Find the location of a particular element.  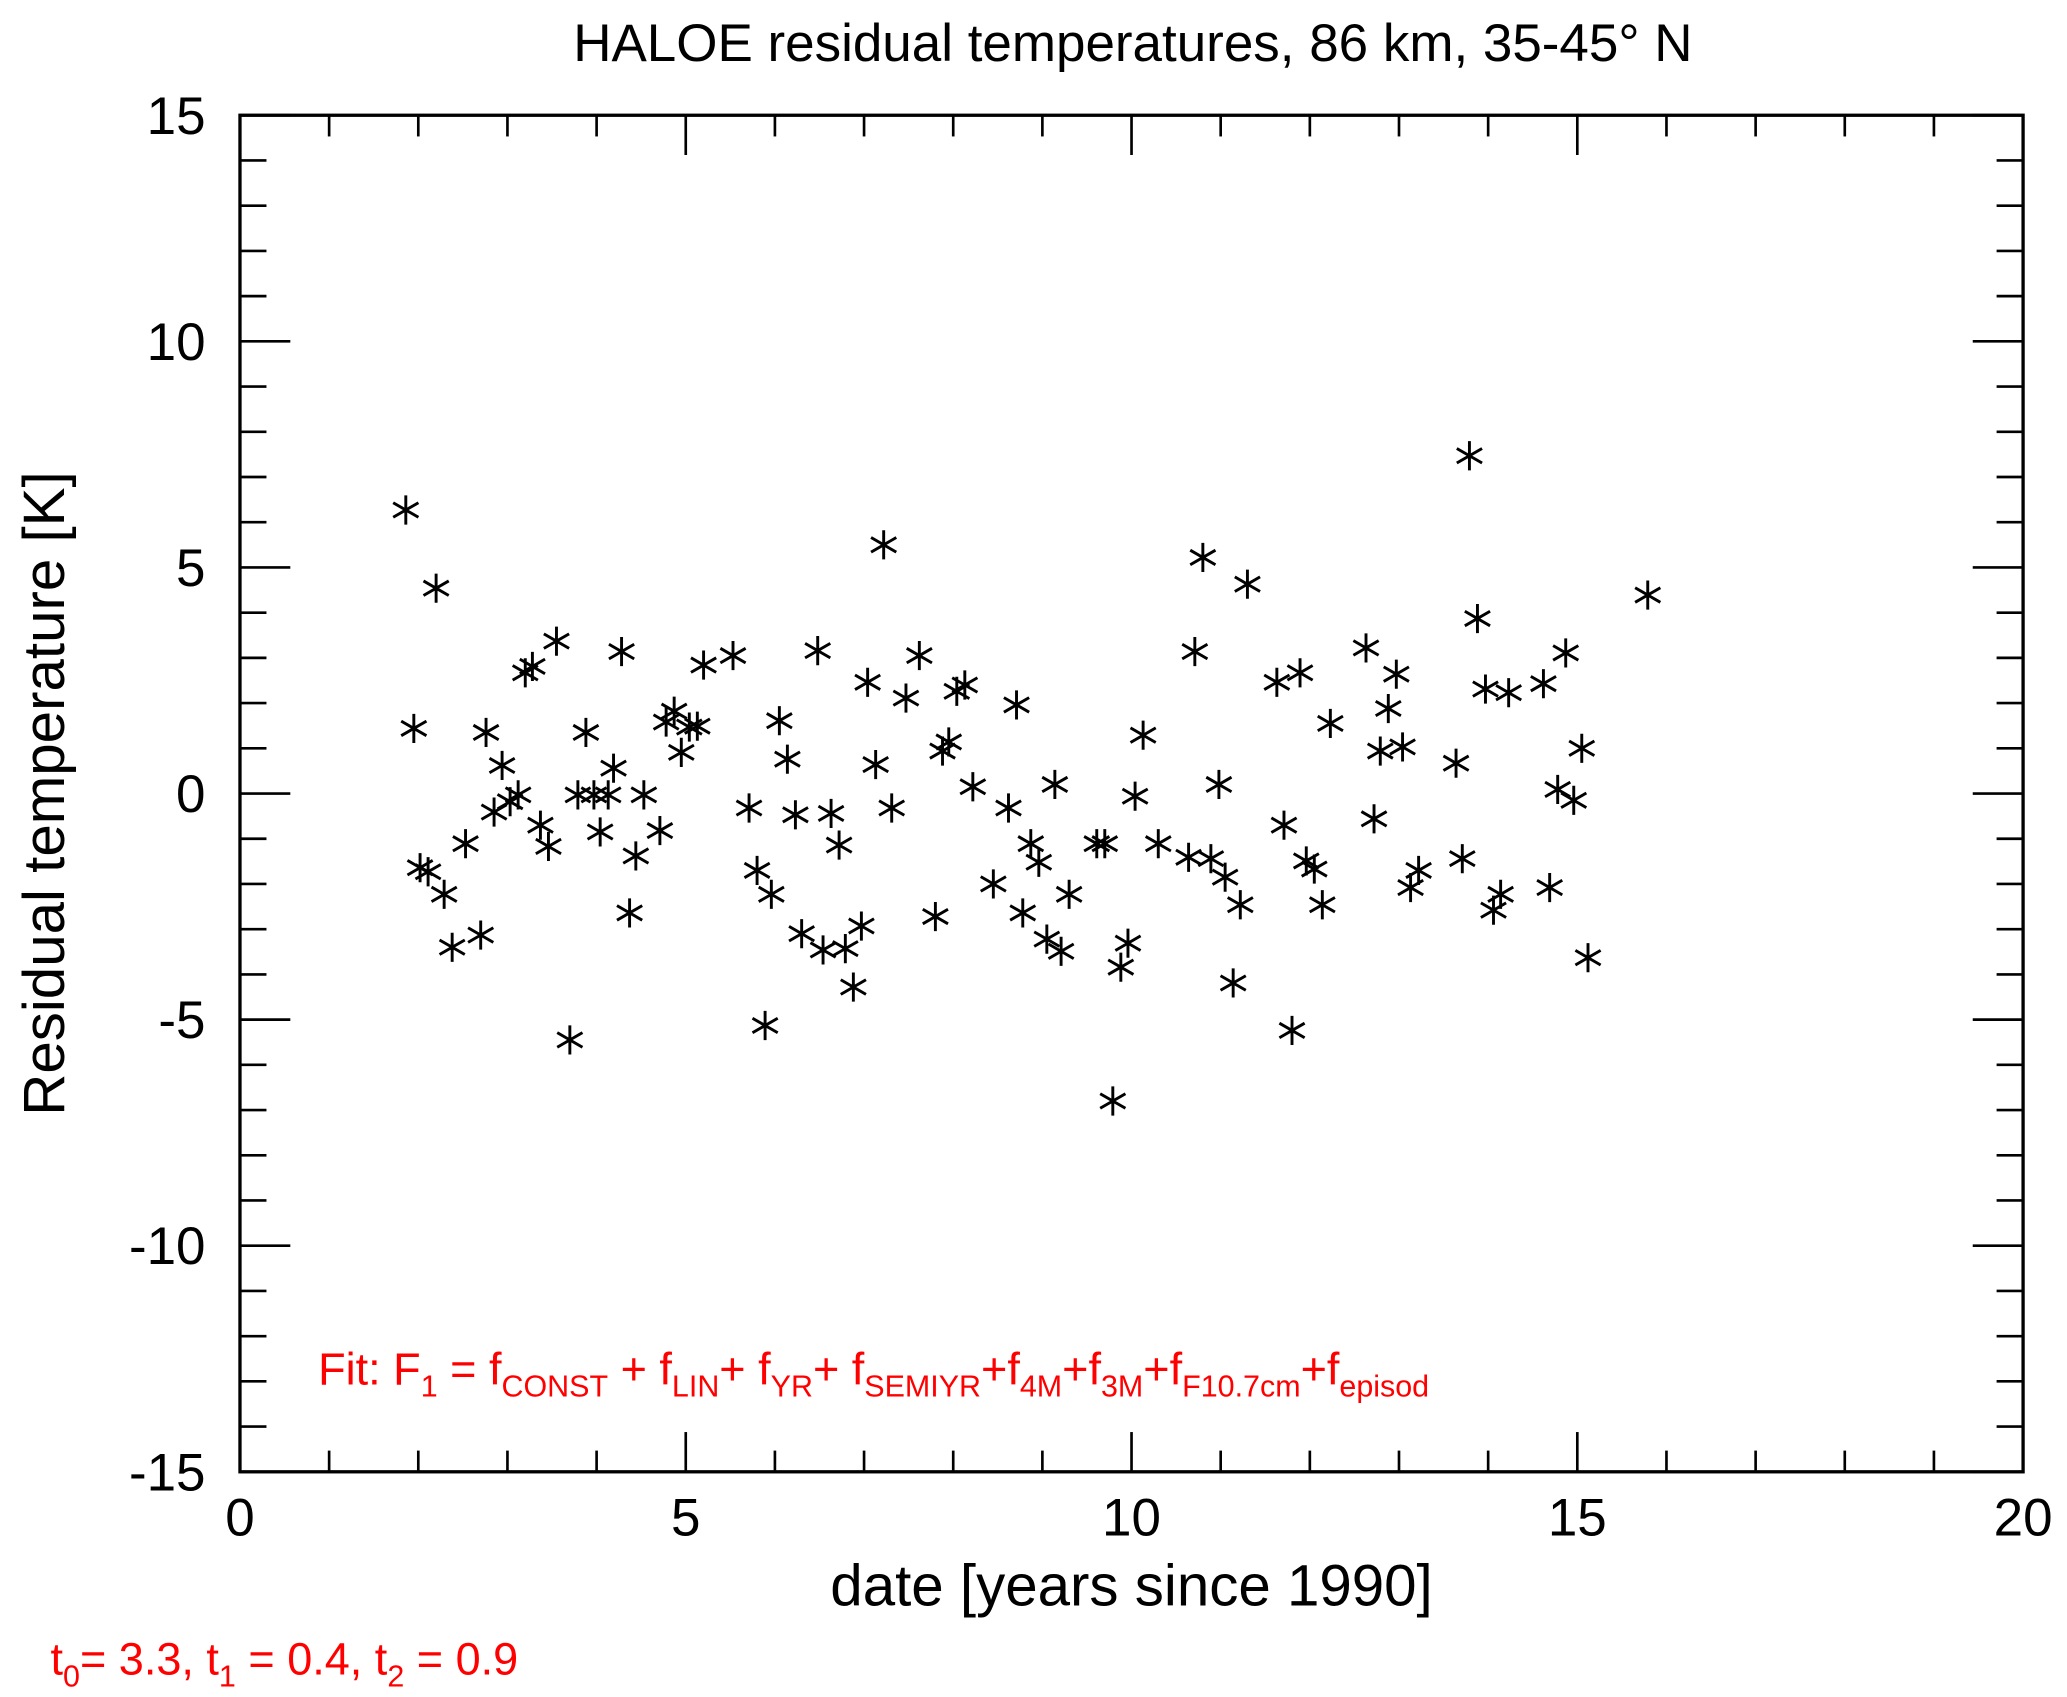

y-axis-label: Residual temperature [K] is located at coordinates (44, 793).